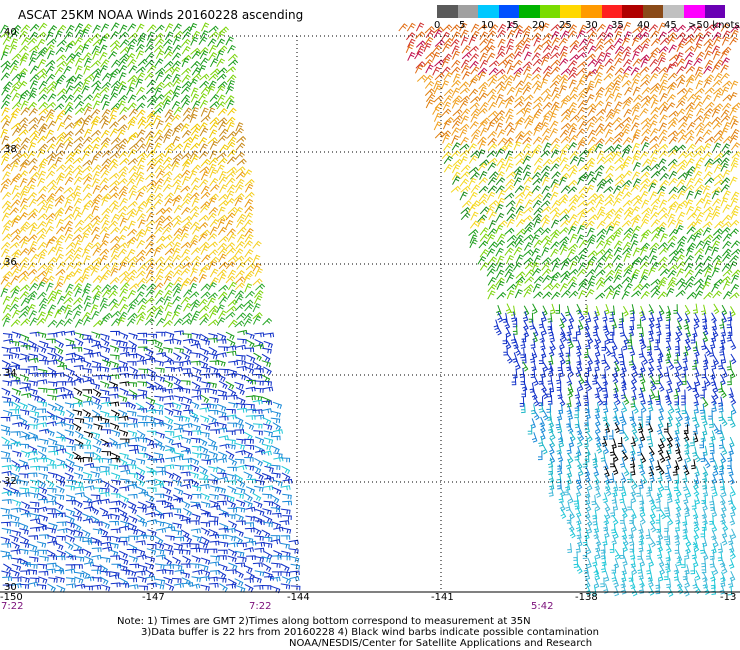 The height and width of the screenshot is (650, 740). Describe the element at coordinates (12, 606) in the screenshot. I see `time-label-left: 7:22` at that location.